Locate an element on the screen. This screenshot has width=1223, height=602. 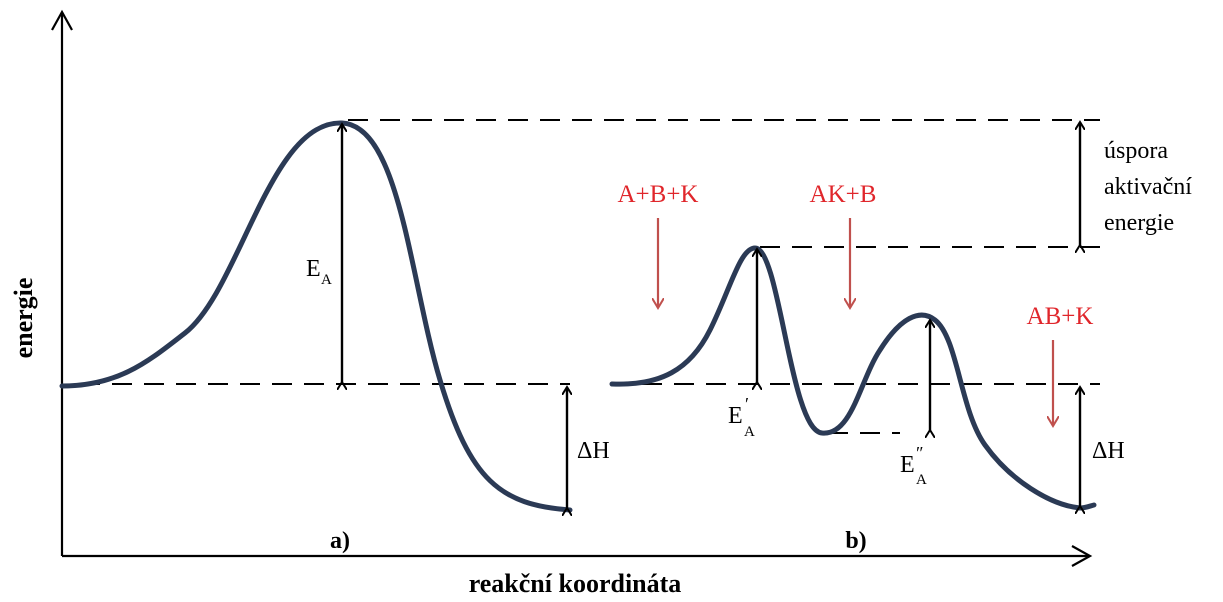
panel-a-label: a) is located at coordinates (340, 541).